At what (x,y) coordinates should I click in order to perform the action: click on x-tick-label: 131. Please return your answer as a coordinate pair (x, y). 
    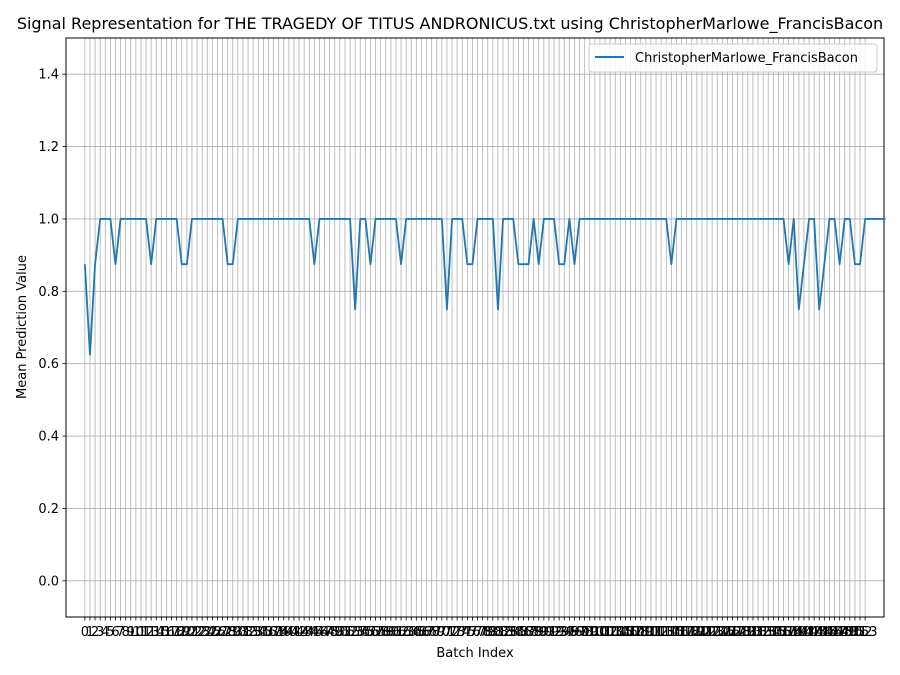
    Looking at the image, I should click on (753, 632).